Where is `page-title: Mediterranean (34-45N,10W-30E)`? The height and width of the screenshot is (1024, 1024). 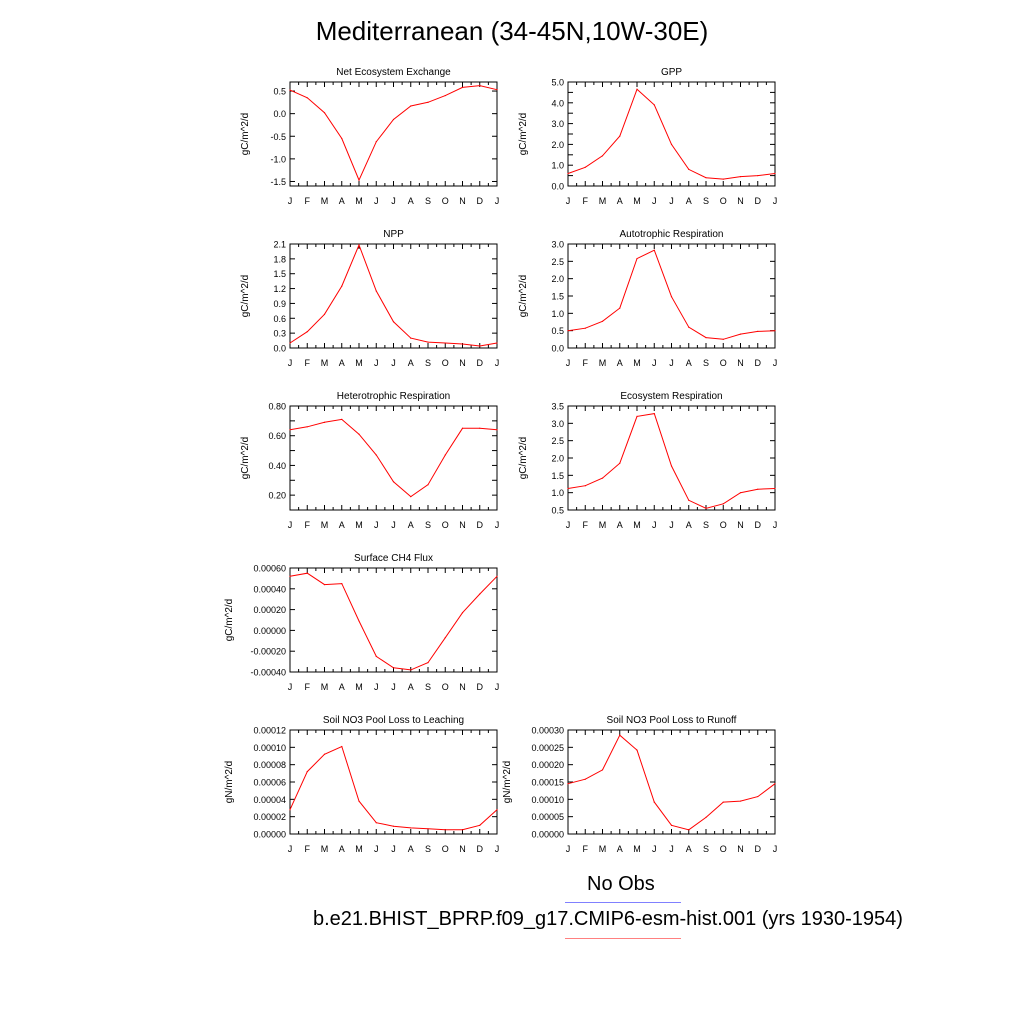
page-title: Mediterranean (34-45N,10W-30E) is located at coordinates (512, 31).